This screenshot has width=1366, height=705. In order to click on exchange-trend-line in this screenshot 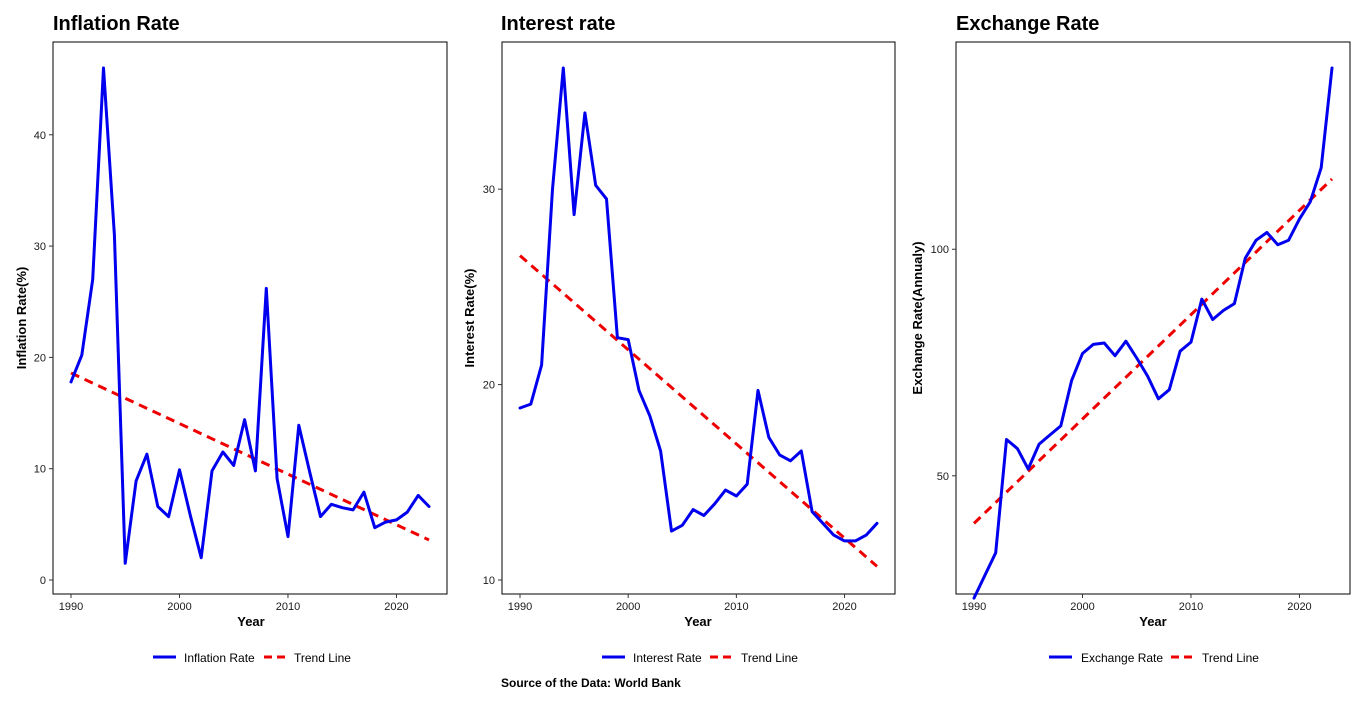, I will do `click(1153, 351)`.